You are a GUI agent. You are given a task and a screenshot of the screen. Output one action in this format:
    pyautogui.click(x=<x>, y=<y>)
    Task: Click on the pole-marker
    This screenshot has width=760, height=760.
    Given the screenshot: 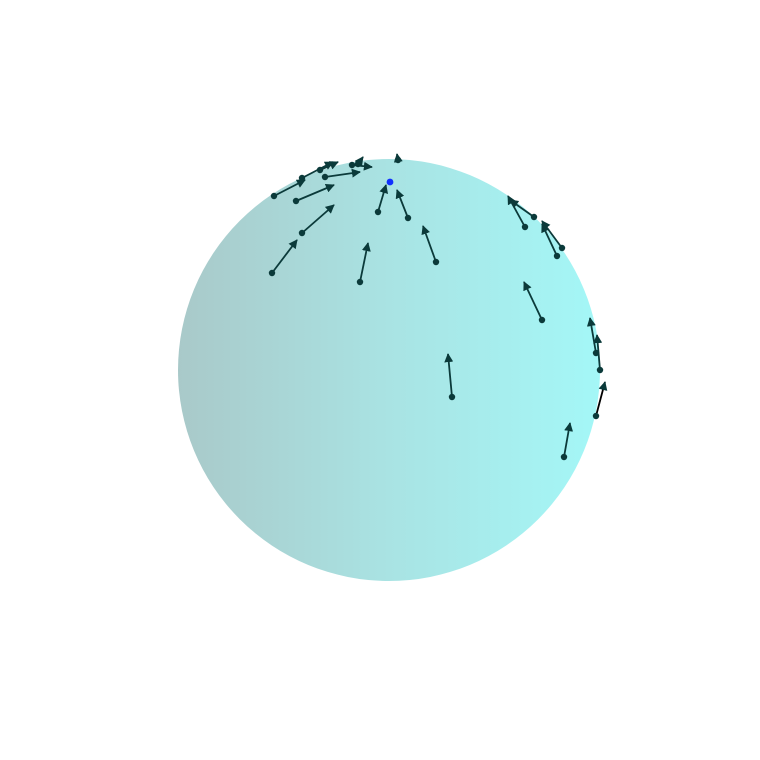 What is the action you would take?
    pyautogui.click(x=390, y=182)
    